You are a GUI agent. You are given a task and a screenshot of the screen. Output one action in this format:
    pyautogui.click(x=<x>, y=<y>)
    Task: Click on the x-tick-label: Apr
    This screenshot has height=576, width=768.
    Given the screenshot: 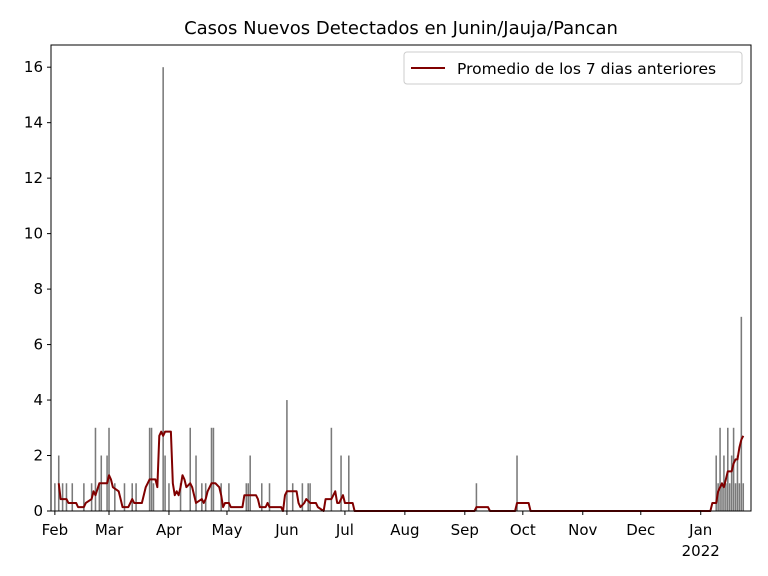 What is the action you would take?
    pyautogui.click(x=169, y=530)
    